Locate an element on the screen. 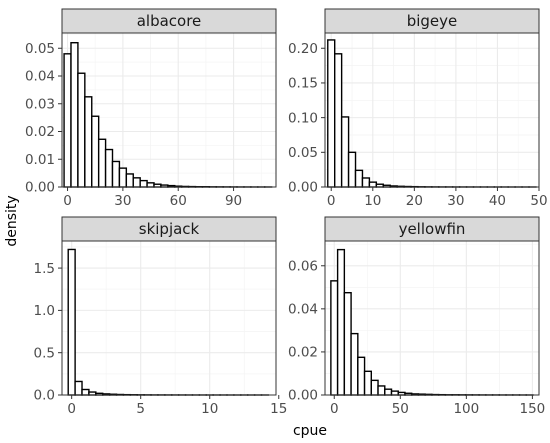 This screenshot has height=443, width=550. y-tick-label: 1.5 is located at coordinates (44, 269).